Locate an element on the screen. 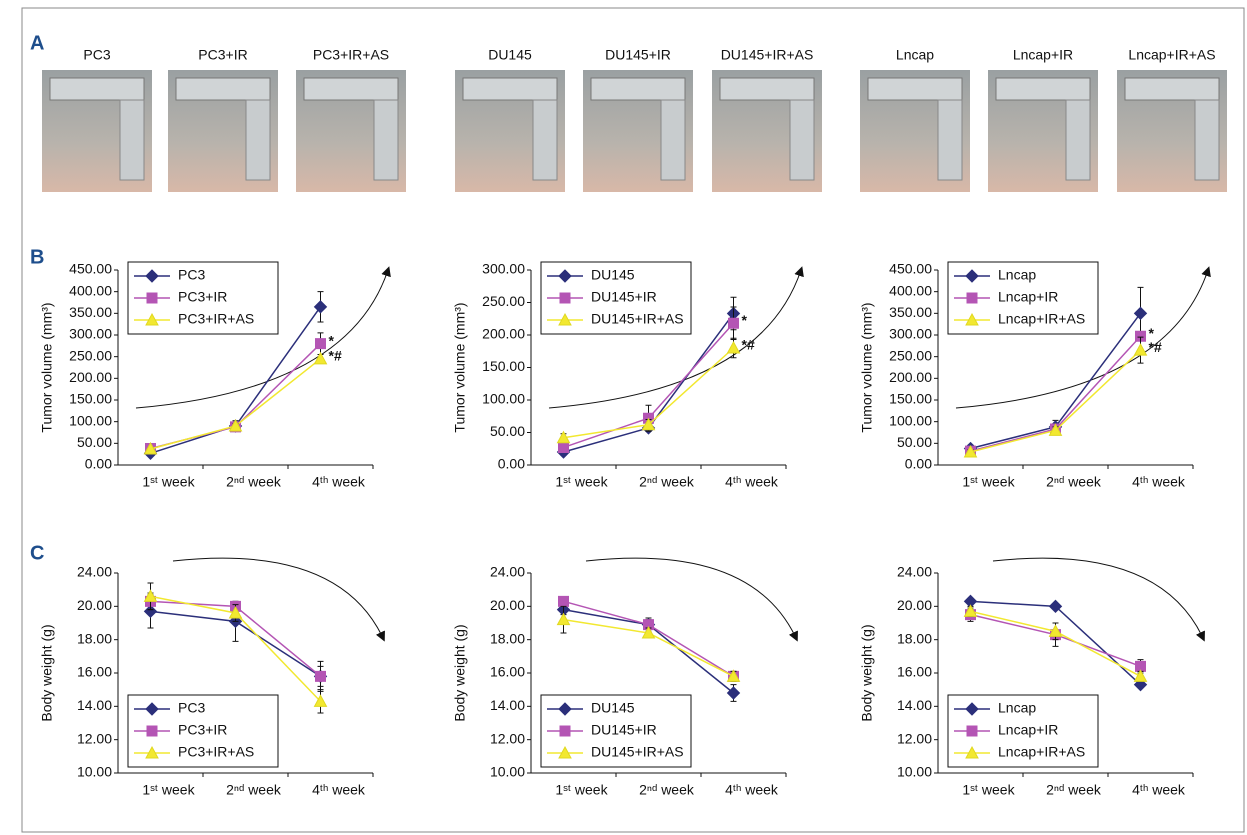 The height and width of the screenshot is (835, 1247). panel-label: A is located at coordinates (37, 43).